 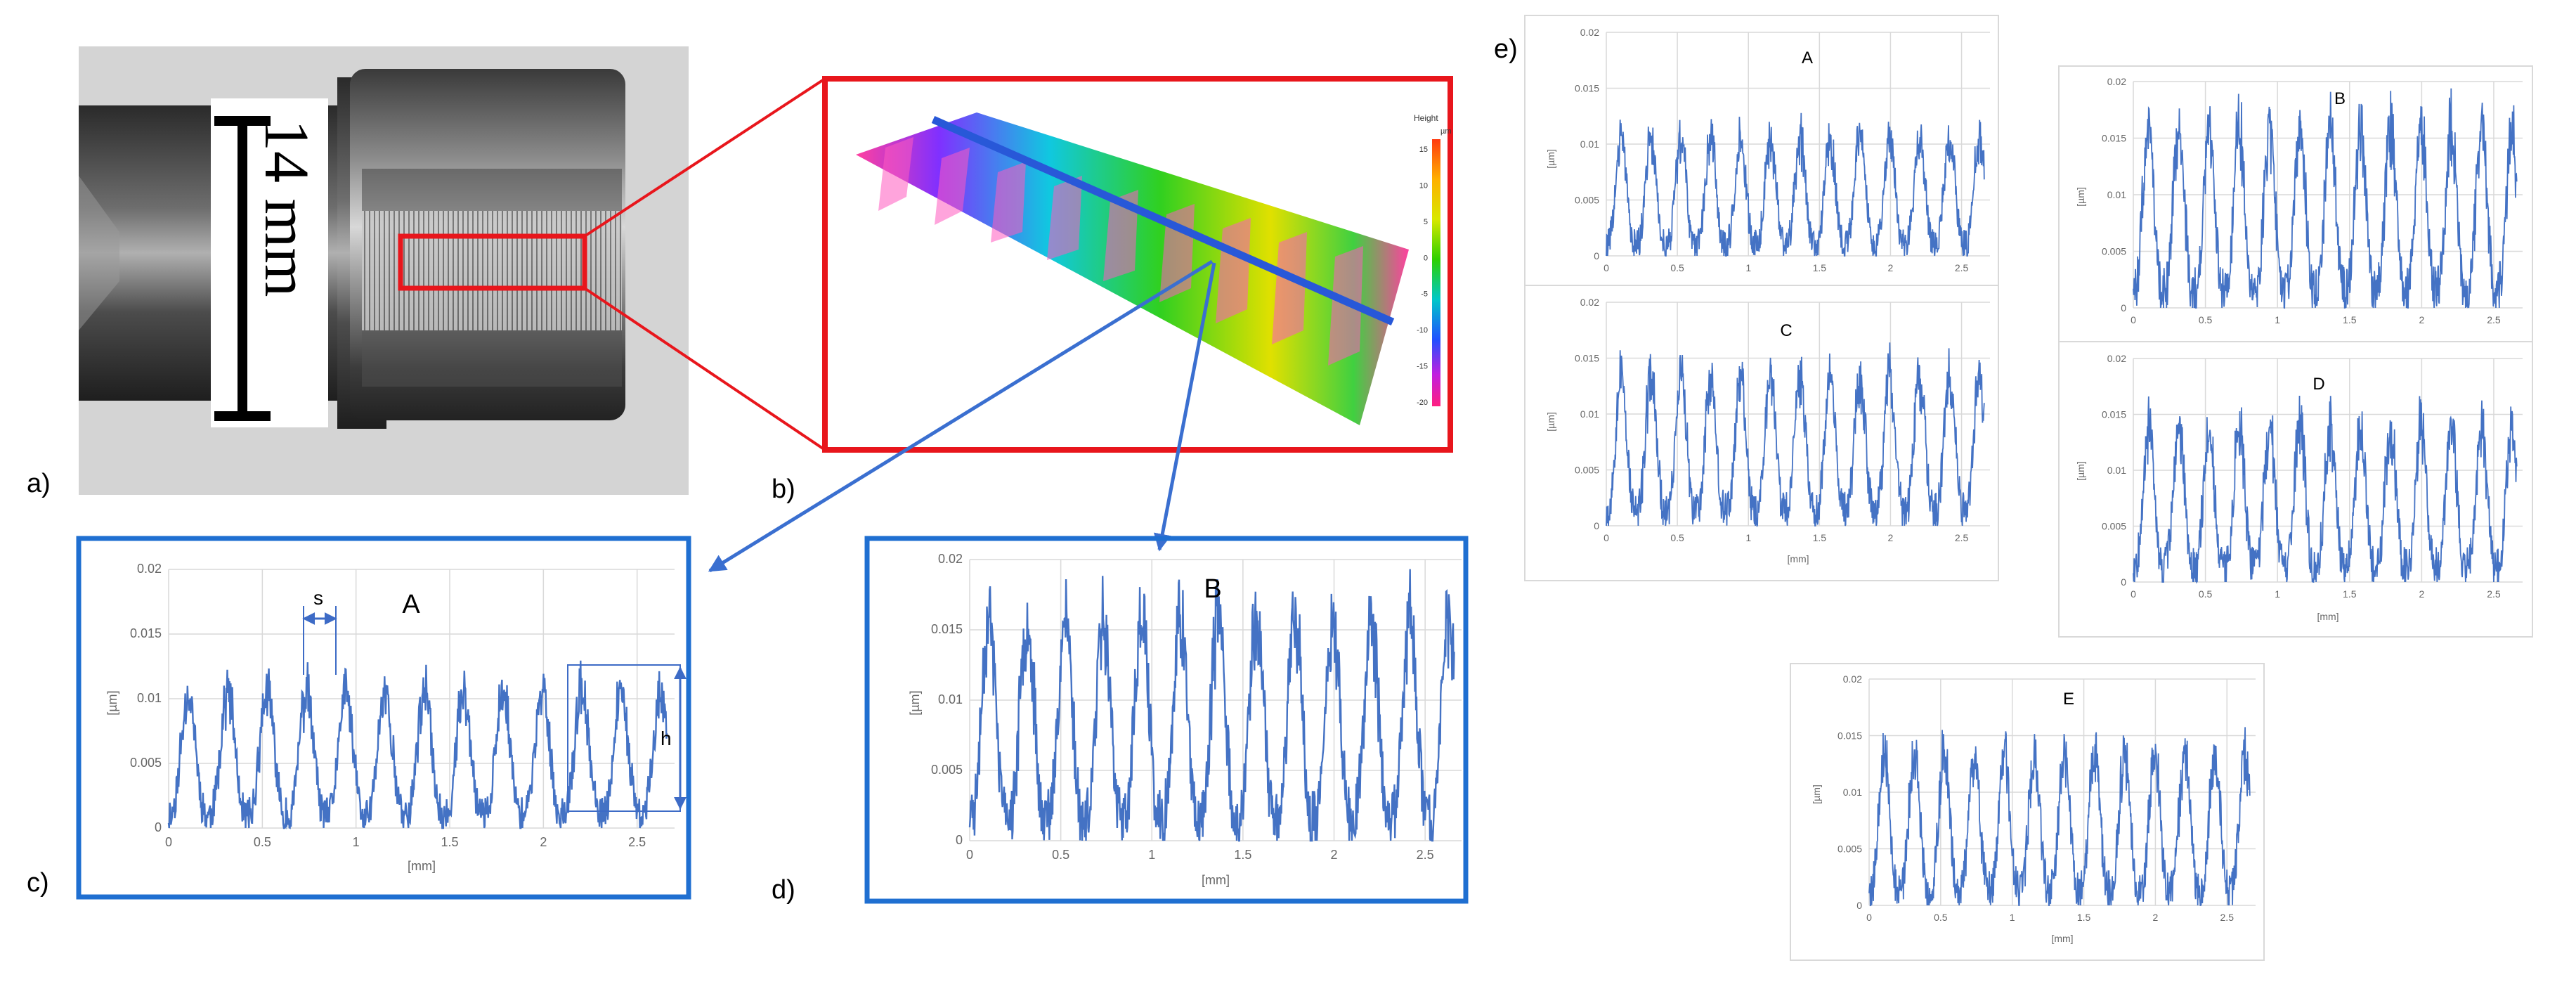 I want to click on panel-b-surface: Height µm 15 10 5 0 -5 -10 -15 -20, so click(x=1137, y=265).